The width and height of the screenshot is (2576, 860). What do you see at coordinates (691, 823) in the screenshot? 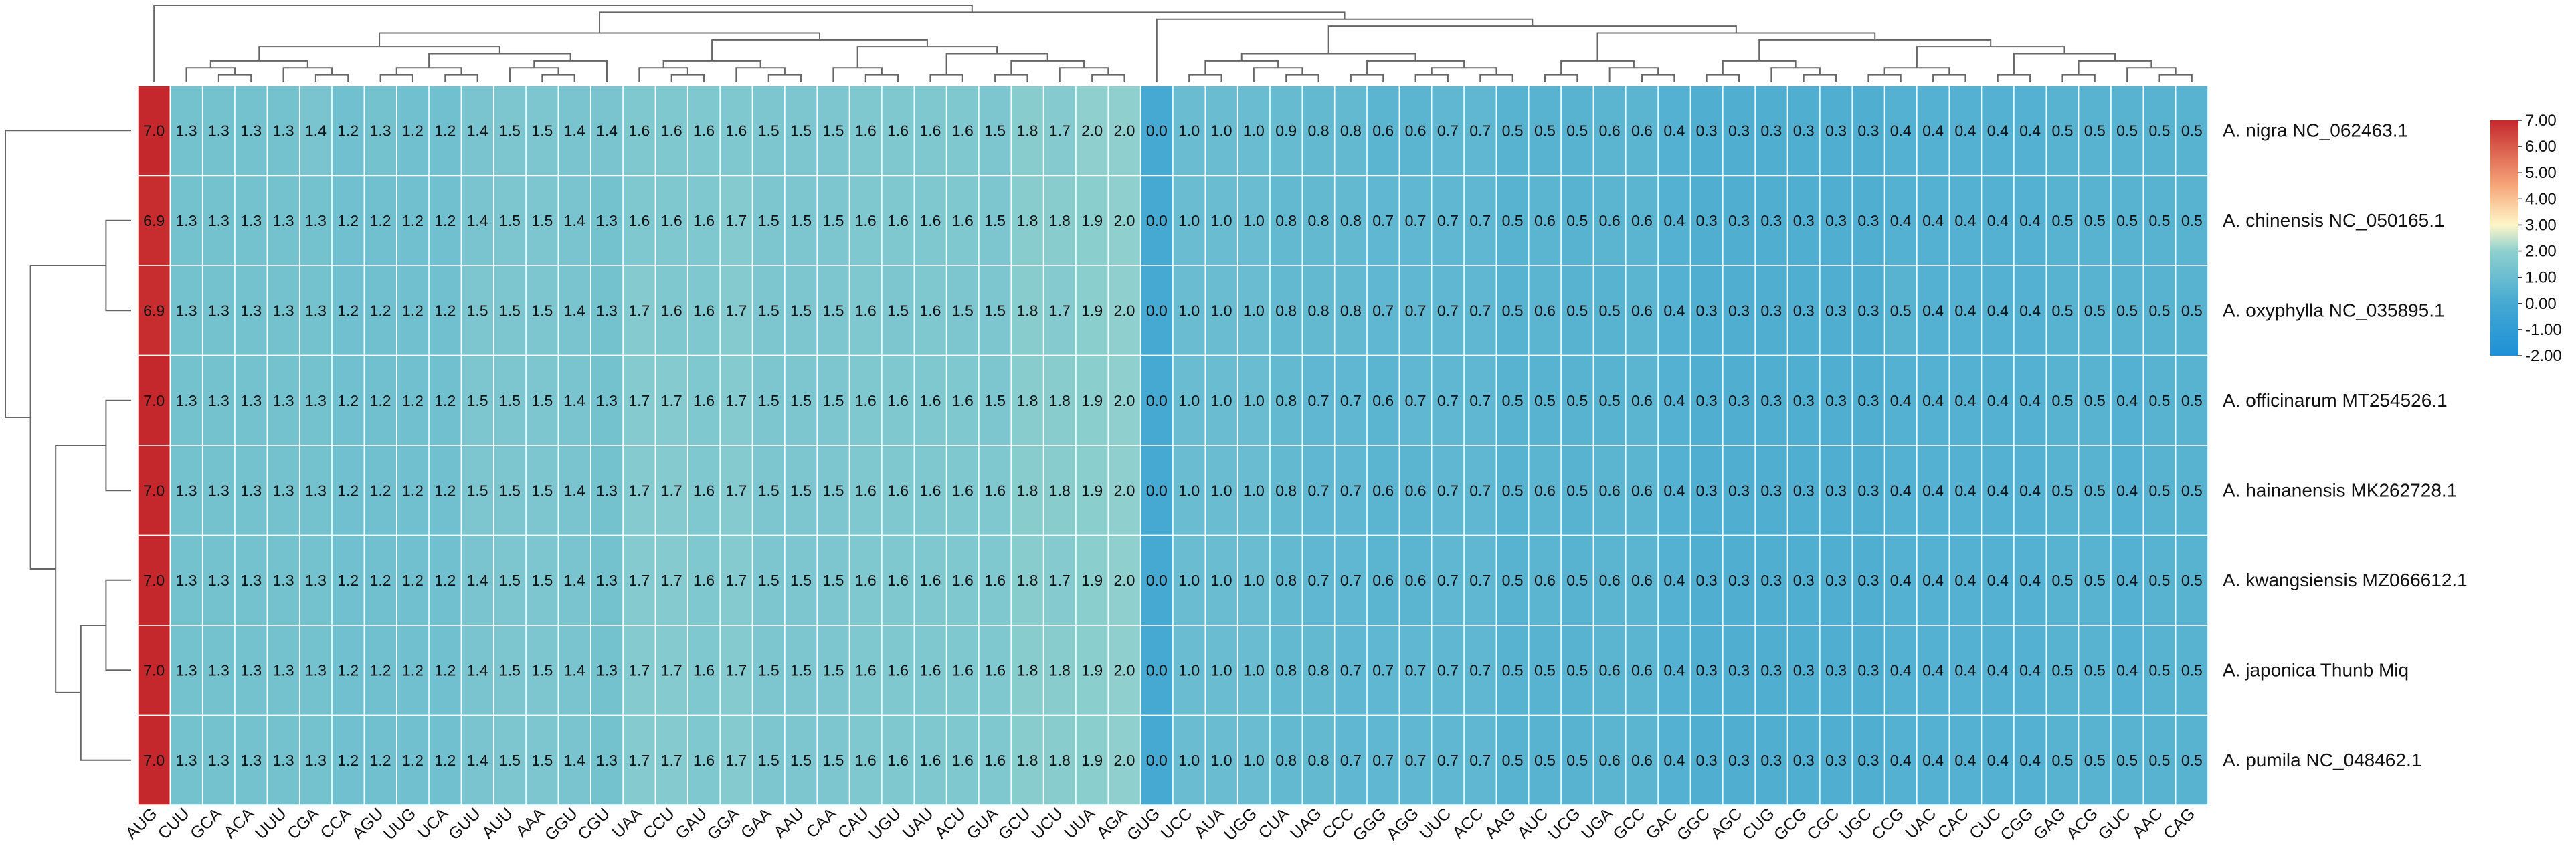
I see `column-label: GAU` at bounding box center [691, 823].